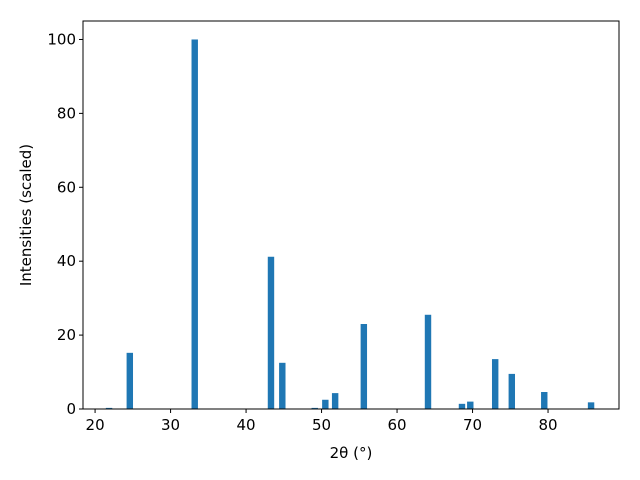 Image resolution: width=640 pixels, height=480 pixels. Describe the element at coordinates (472, 425) in the screenshot. I see `x-tick-label: 70` at that location.